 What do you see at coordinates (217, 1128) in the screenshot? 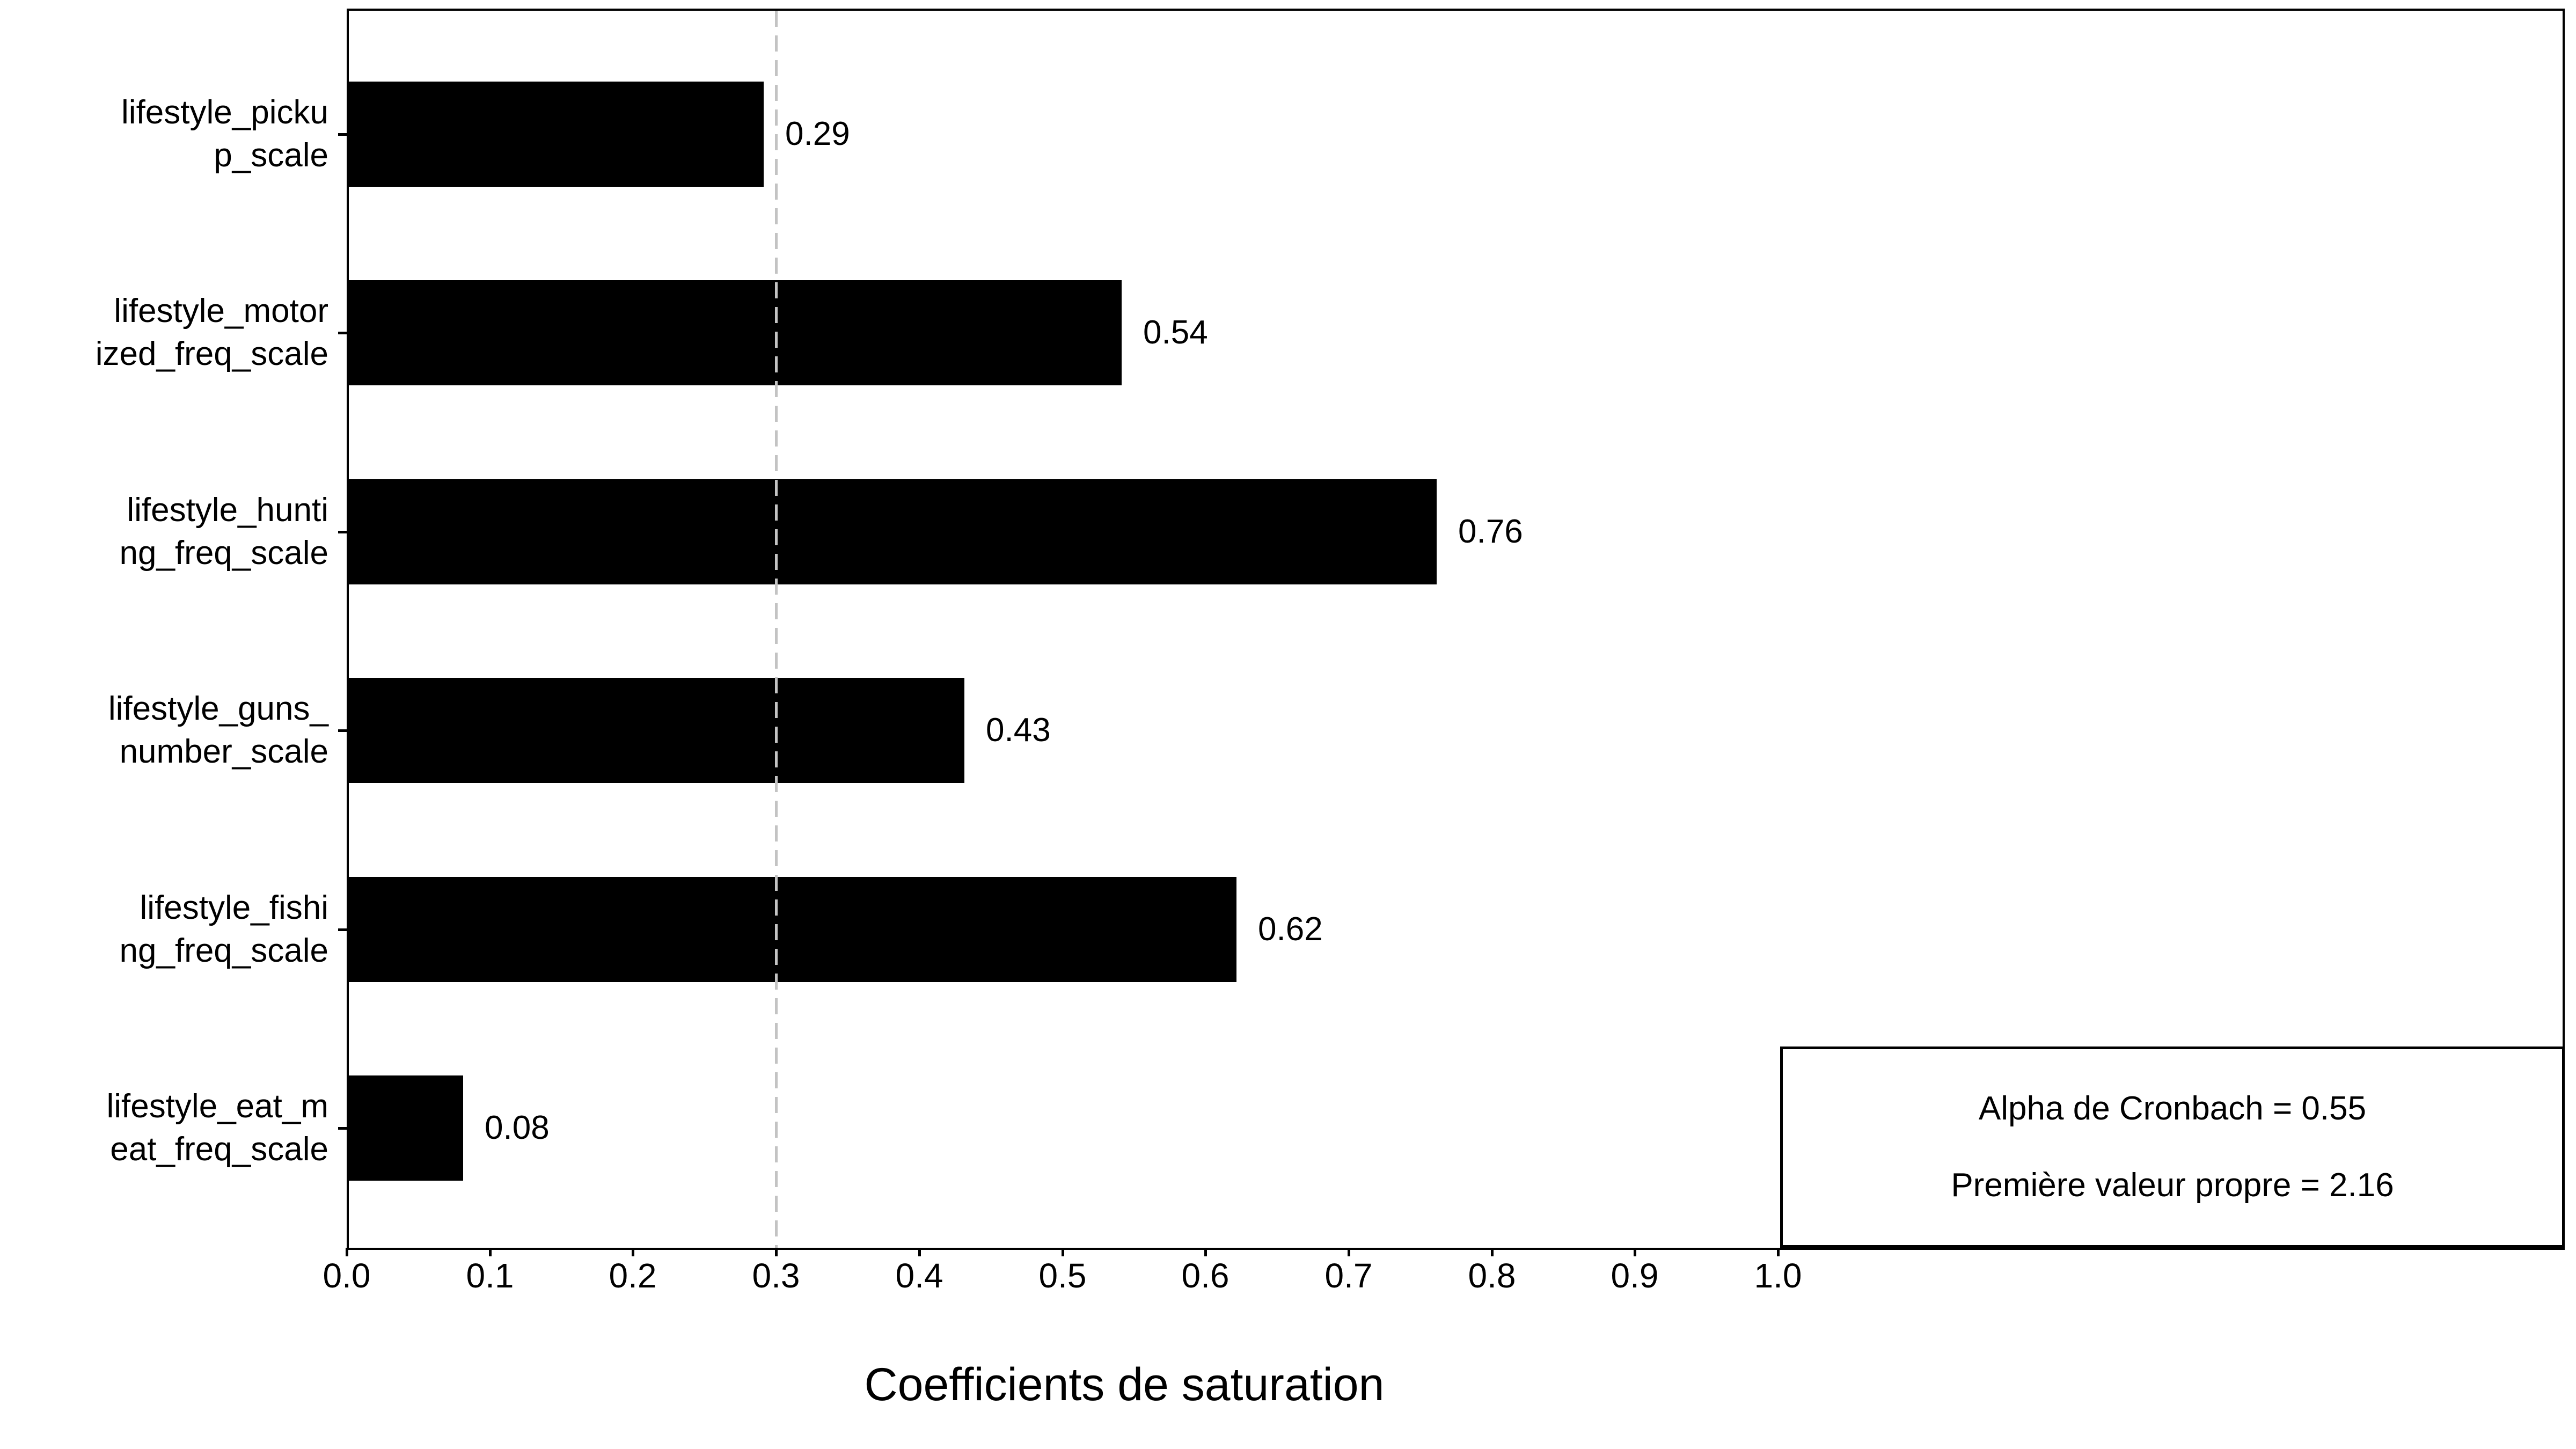
I see `y-axis-label-lifestyle_eat_meat_freq_scale: lifestyle_eat_m eat_freq_scale` at bounding box center [217, 1128].